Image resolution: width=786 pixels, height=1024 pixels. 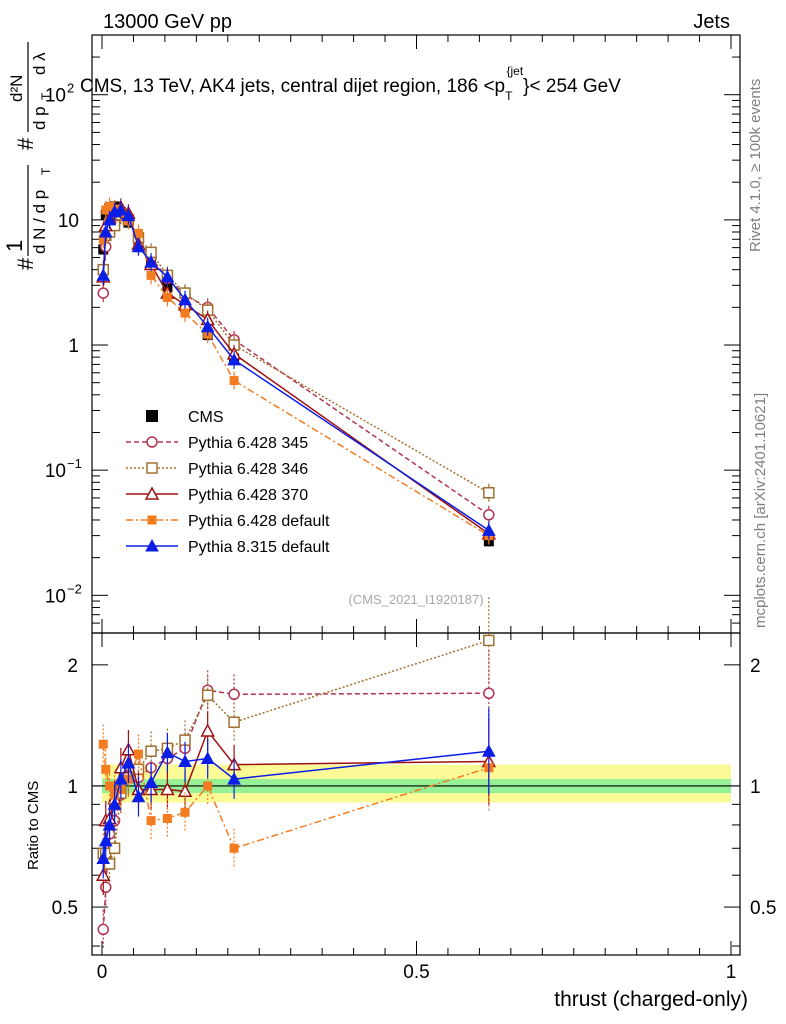 I want to click on x-axis-label: thrust (charged-only), so click(x=651, y=999).